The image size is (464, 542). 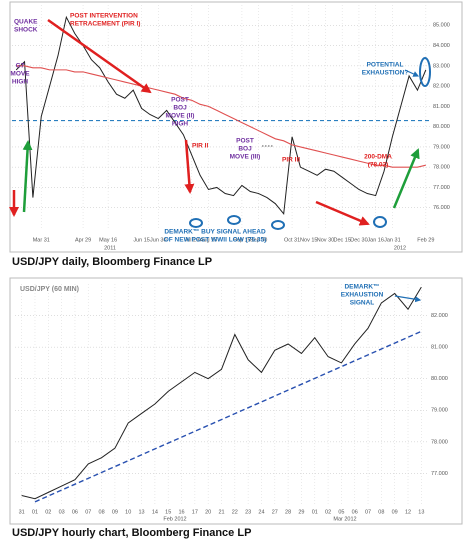 What do you see at coordinates (155, 512) in the screenshot?
I see `x-tick-label: 14` at bounding box center [155, 512].